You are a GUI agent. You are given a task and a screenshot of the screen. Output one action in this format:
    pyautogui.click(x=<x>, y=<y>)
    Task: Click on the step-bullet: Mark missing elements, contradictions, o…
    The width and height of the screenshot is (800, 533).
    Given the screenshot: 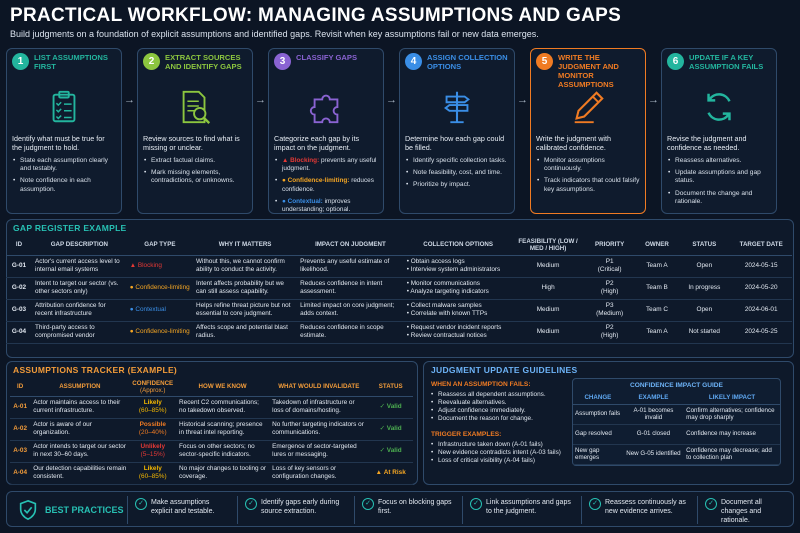 What is the action you would take?
    pyautogui.click(x=195, y=177)
    